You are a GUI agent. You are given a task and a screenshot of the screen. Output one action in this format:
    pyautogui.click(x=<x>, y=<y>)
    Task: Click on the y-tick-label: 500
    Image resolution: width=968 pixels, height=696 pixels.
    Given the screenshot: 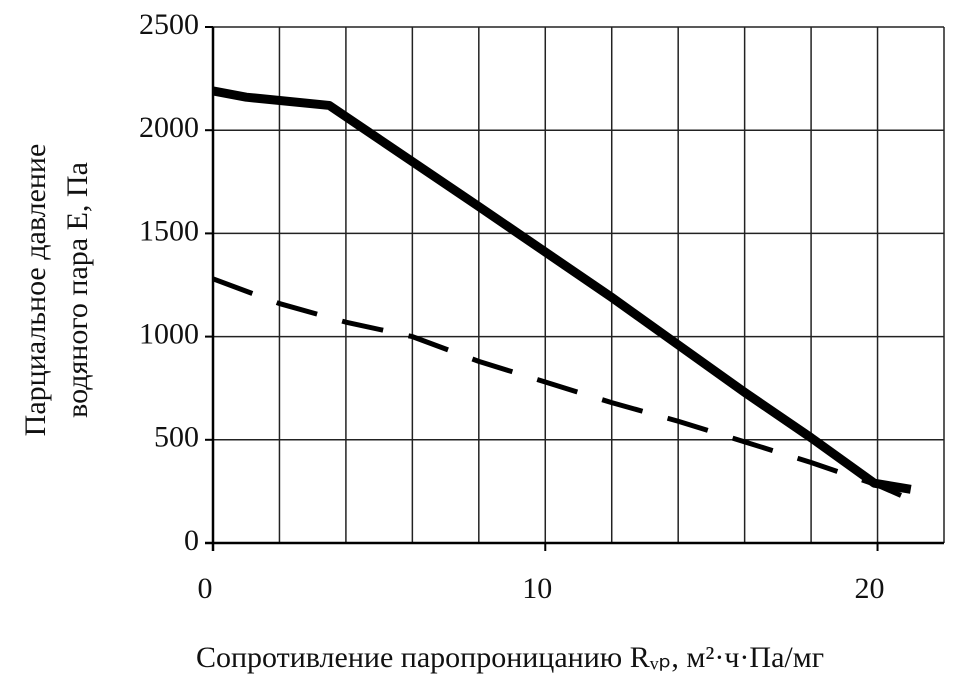 What is the action you would take?
    pyautogui.click(x=176, y=437)
    